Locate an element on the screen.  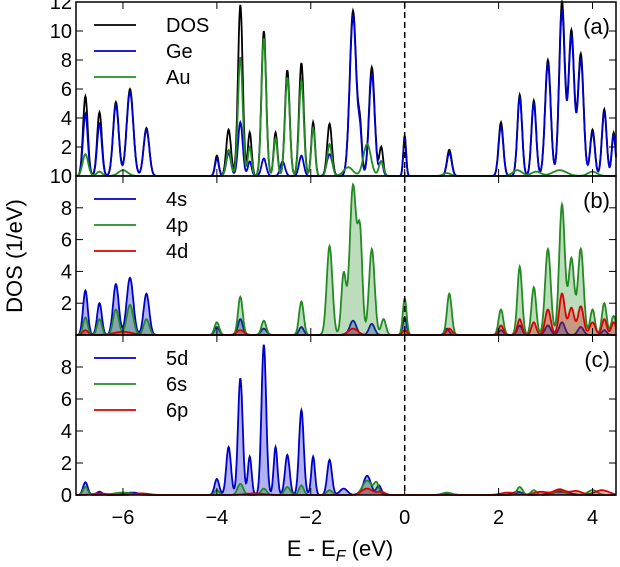
x-tick-label: 4 is located at coordinates (592, 518).